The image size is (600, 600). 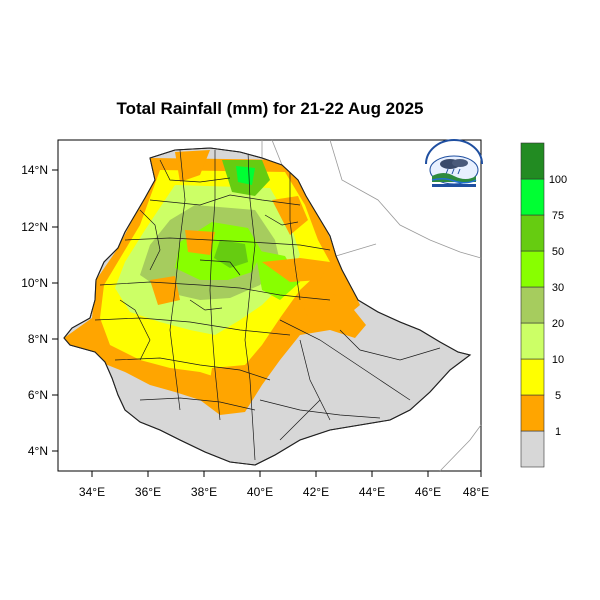 I want to click on legend-label: 10, so click(x=558, y=360).